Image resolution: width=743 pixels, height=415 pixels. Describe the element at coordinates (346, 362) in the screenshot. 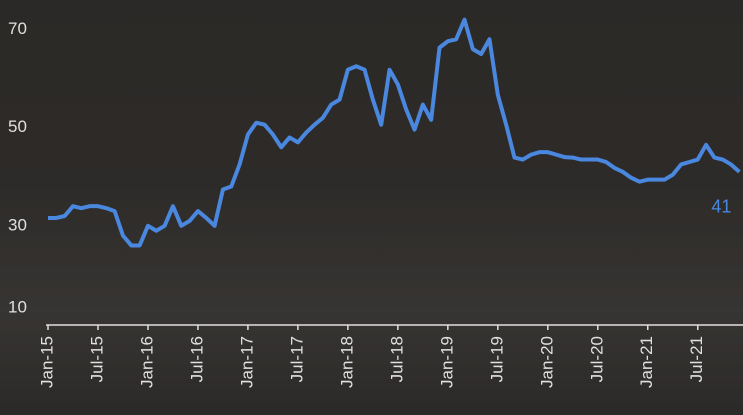

I see `x-tick-label: Jan-18` at that location.